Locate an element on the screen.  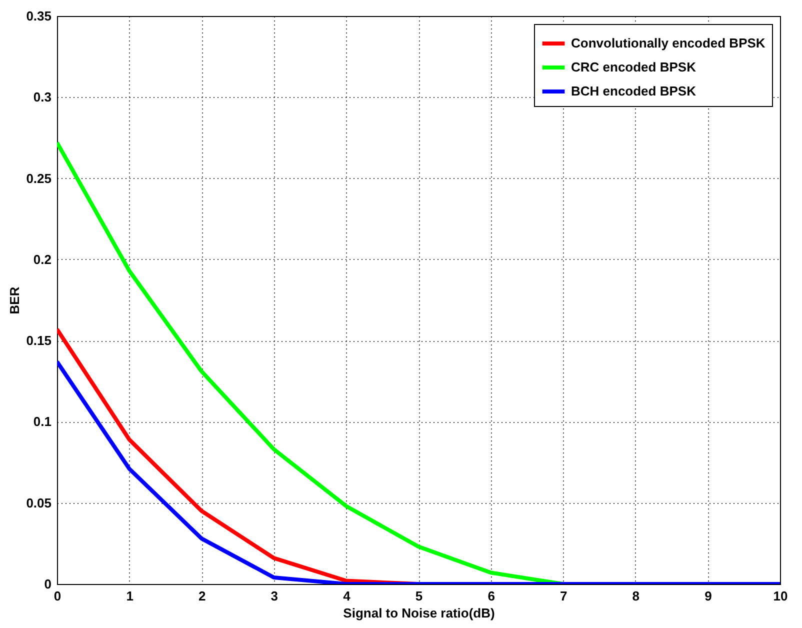
x-tick-label: 4 is located at coordinates (347, 596).